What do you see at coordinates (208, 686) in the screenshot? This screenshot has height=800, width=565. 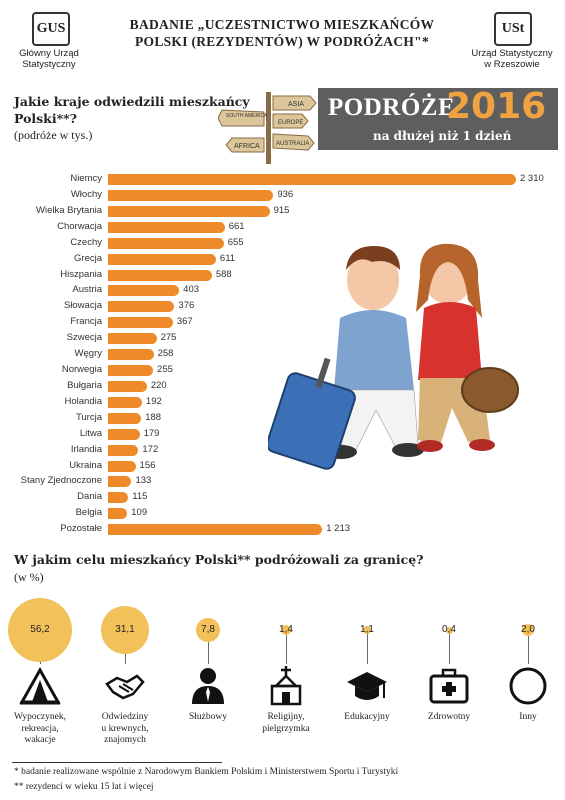 I see `businessman-icon` at bounding box center [208, 686].